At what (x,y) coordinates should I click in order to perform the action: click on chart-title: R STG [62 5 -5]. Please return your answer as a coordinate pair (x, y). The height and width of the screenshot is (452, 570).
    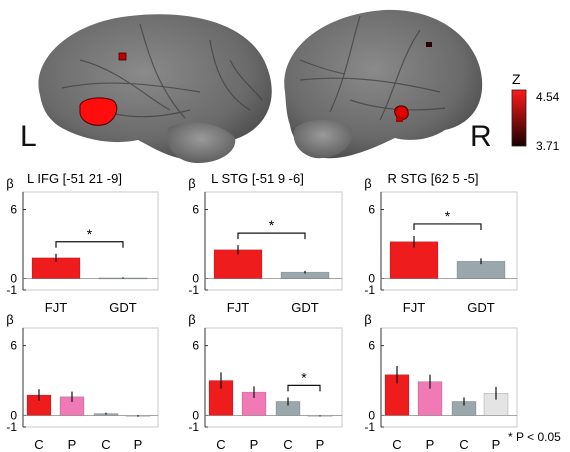
    Looking at the image, I should click on (432, 178).